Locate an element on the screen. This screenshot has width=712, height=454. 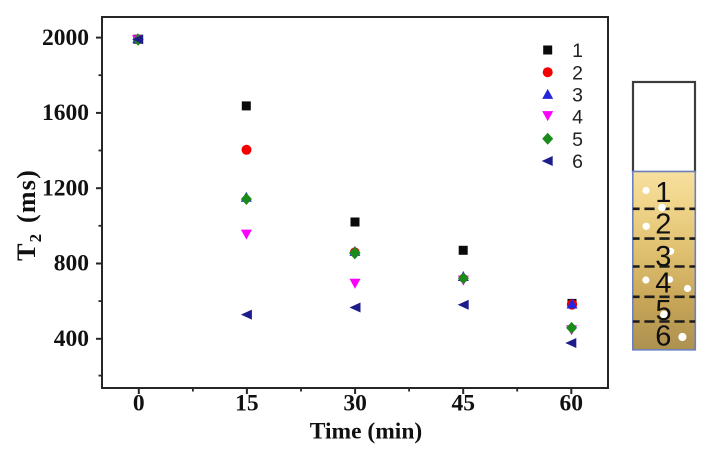
svg-text: T2 (ms) is located at coordinates (28, 215).